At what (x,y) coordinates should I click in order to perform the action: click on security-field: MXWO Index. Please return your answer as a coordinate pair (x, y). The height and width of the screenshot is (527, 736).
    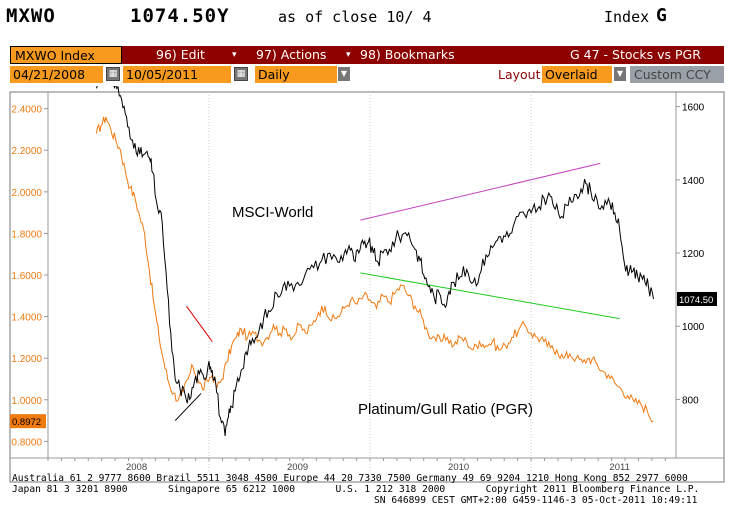
    Looking at the image, I should click on (66, 55).